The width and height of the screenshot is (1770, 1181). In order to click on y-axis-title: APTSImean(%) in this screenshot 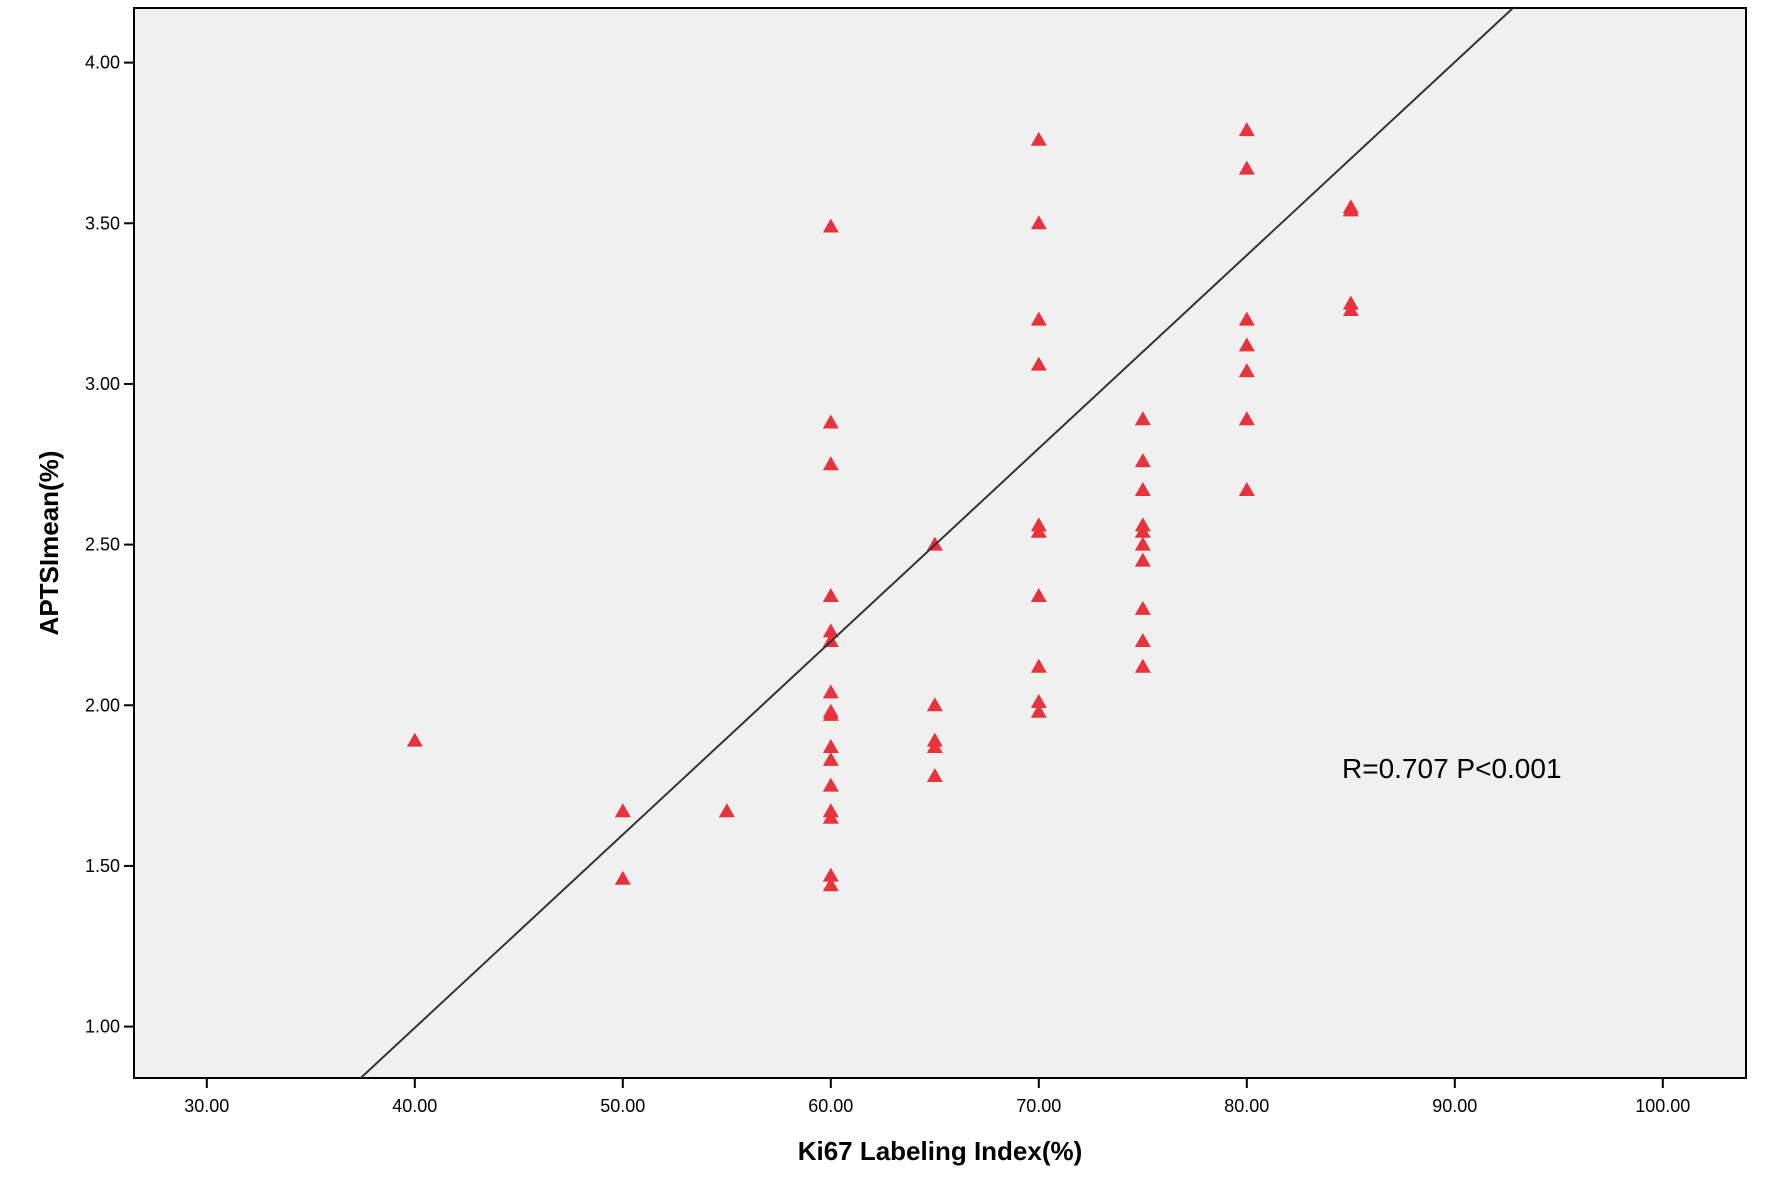, I will do `click(49, 543)`.